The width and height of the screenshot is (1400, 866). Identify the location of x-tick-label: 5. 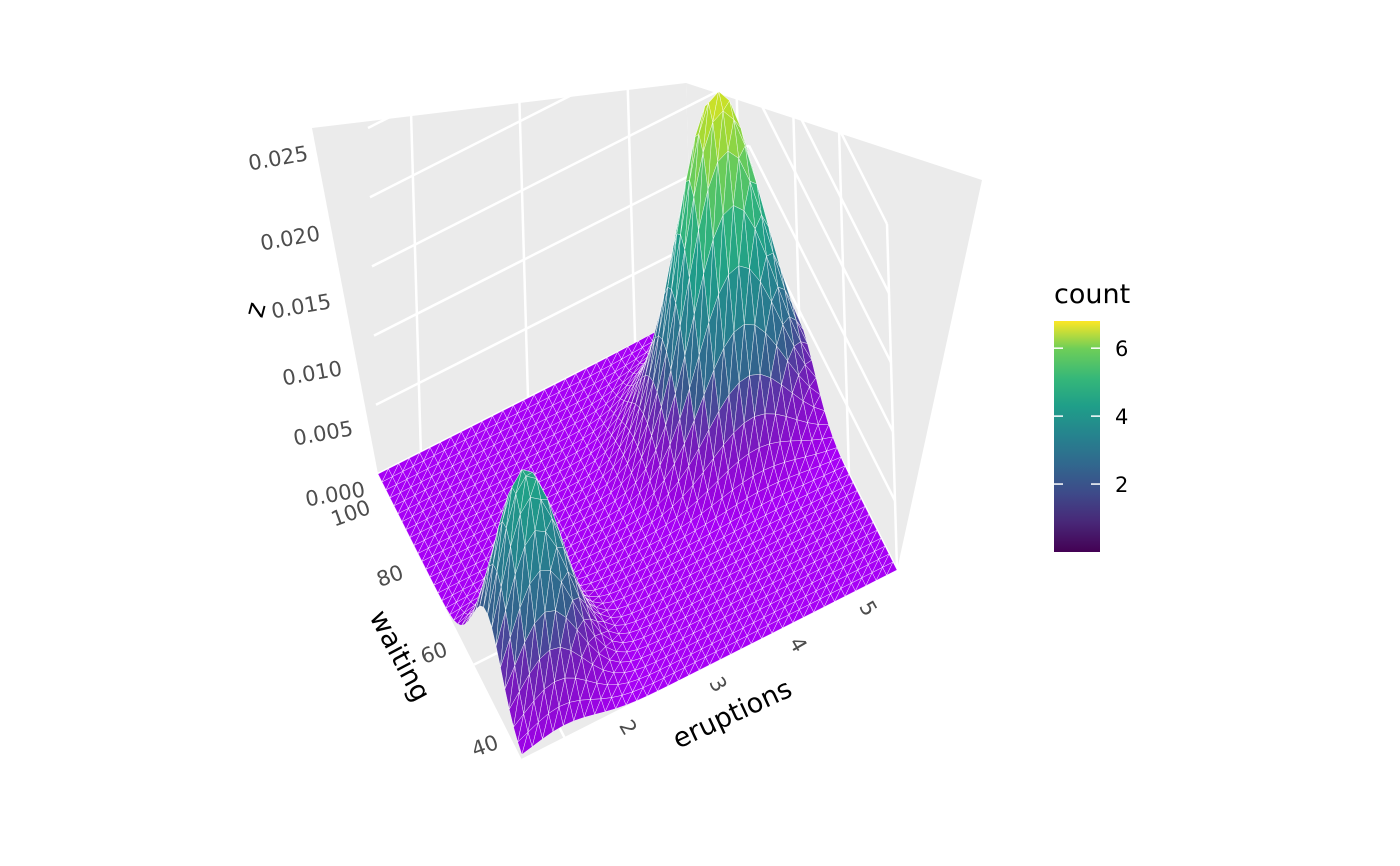
(867, 609).